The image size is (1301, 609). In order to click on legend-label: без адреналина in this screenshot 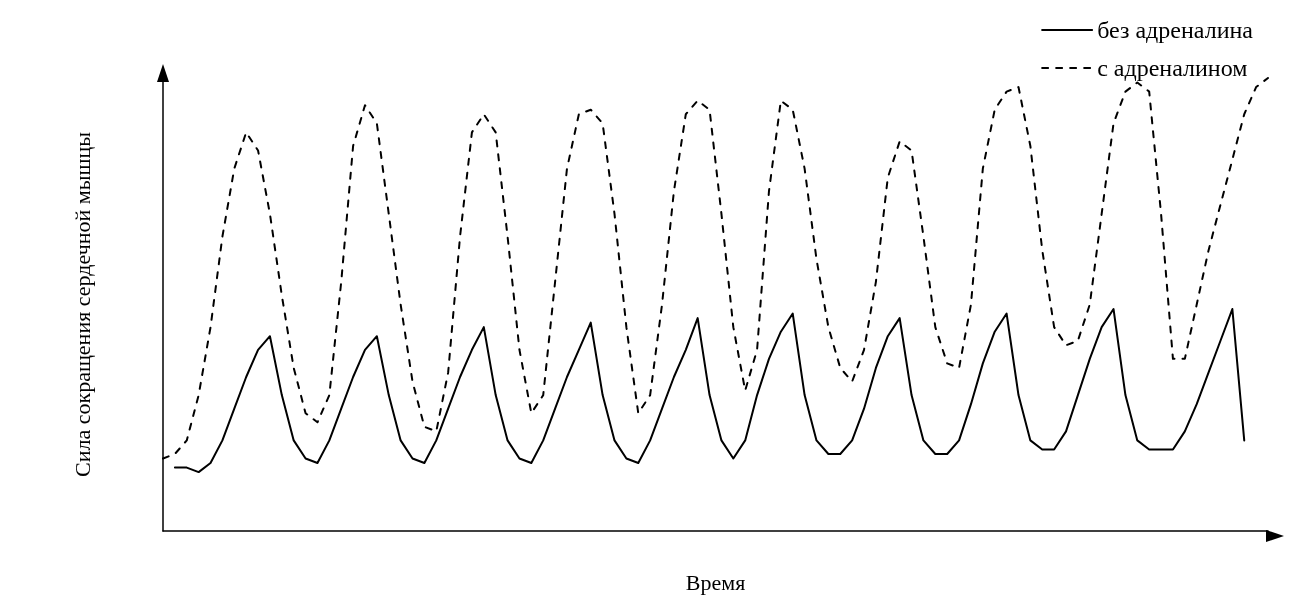, I will do `click(1175, 30)`.